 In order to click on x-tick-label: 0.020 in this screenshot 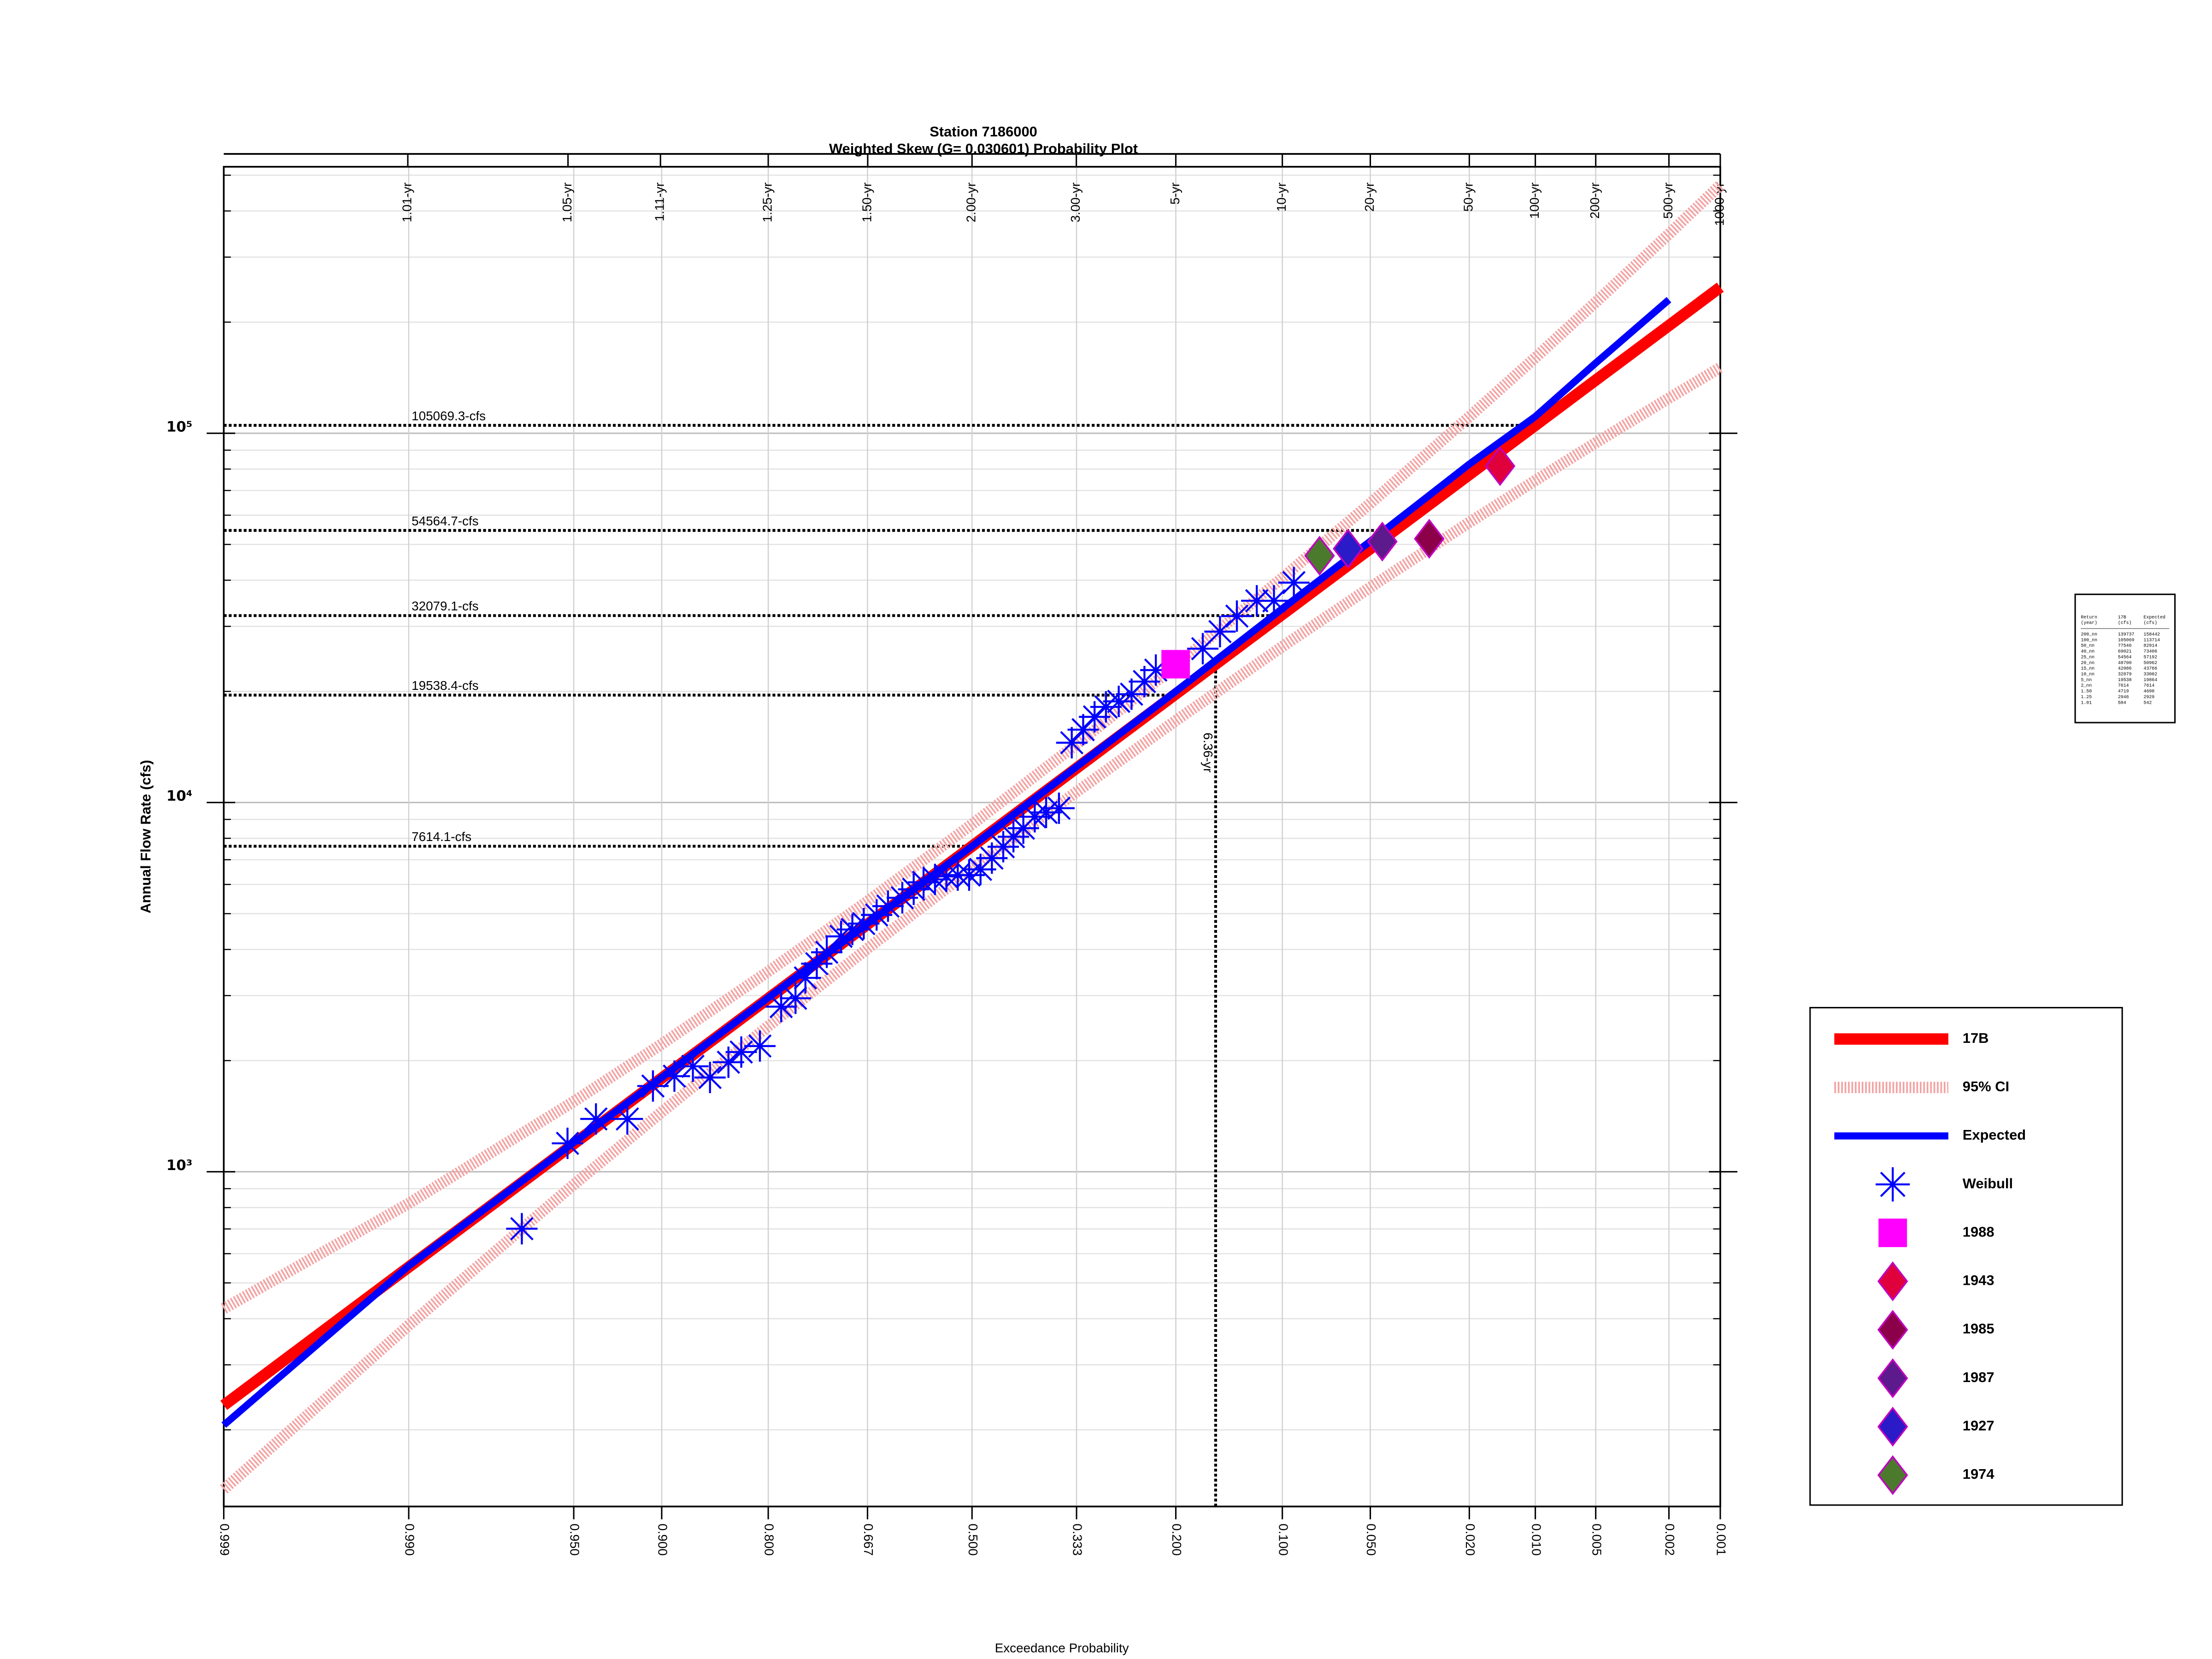, I will do `click(1470, 1540)`.